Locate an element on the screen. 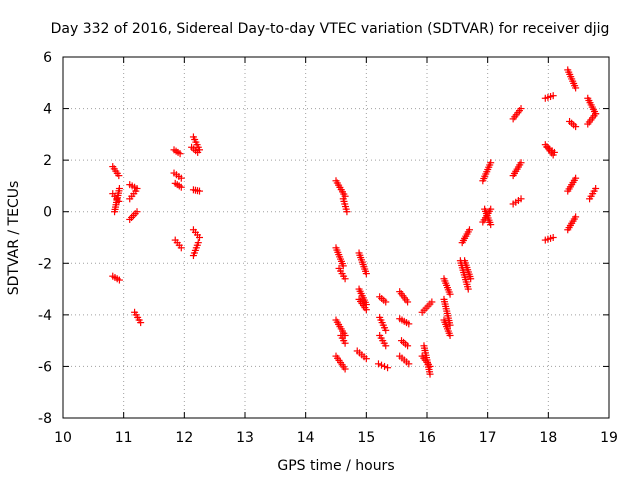 The width and height of the screenshot is (640, 480). x-tick-label: 10 is located at coordinates (63, 438).